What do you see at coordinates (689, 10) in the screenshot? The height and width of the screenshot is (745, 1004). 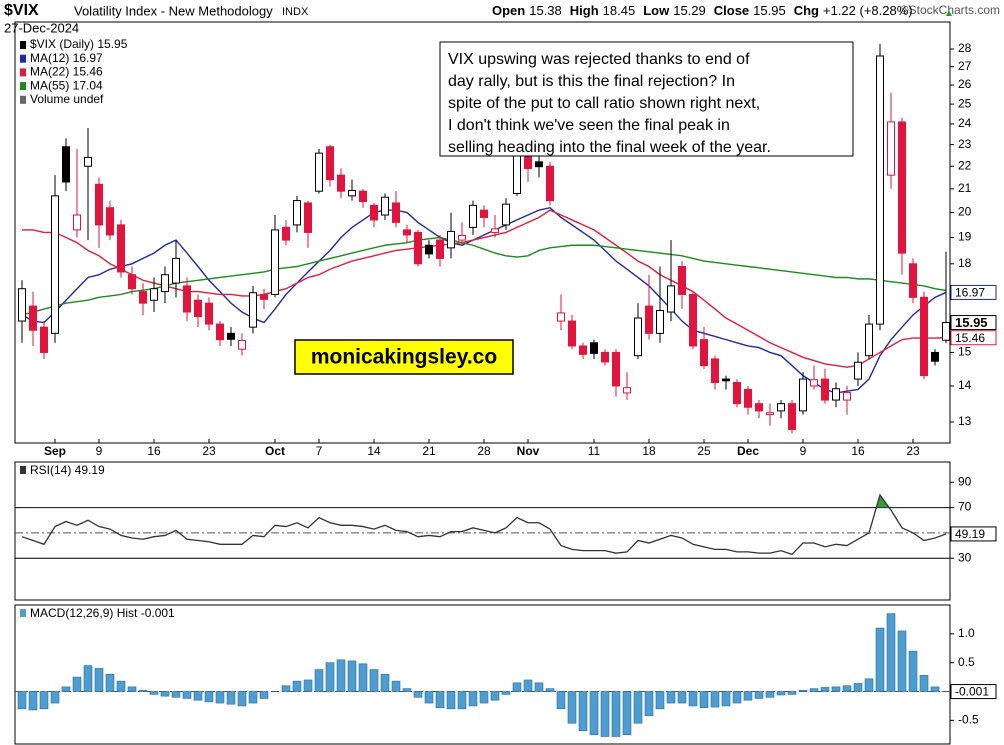 I see `quote-value: 15.29` at bounding box center [689, 10].